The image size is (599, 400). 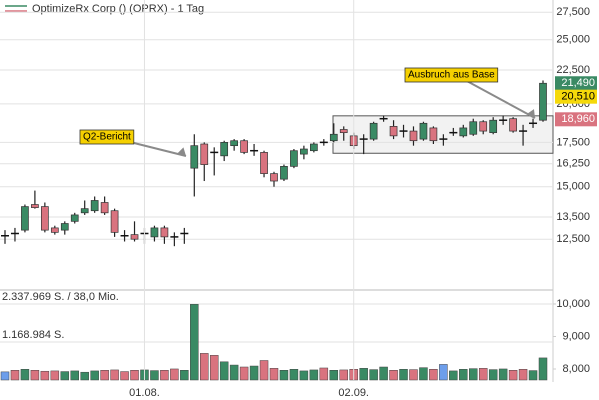 I want to click on x-tick-label: 02.09., so click(x=353, y=393).